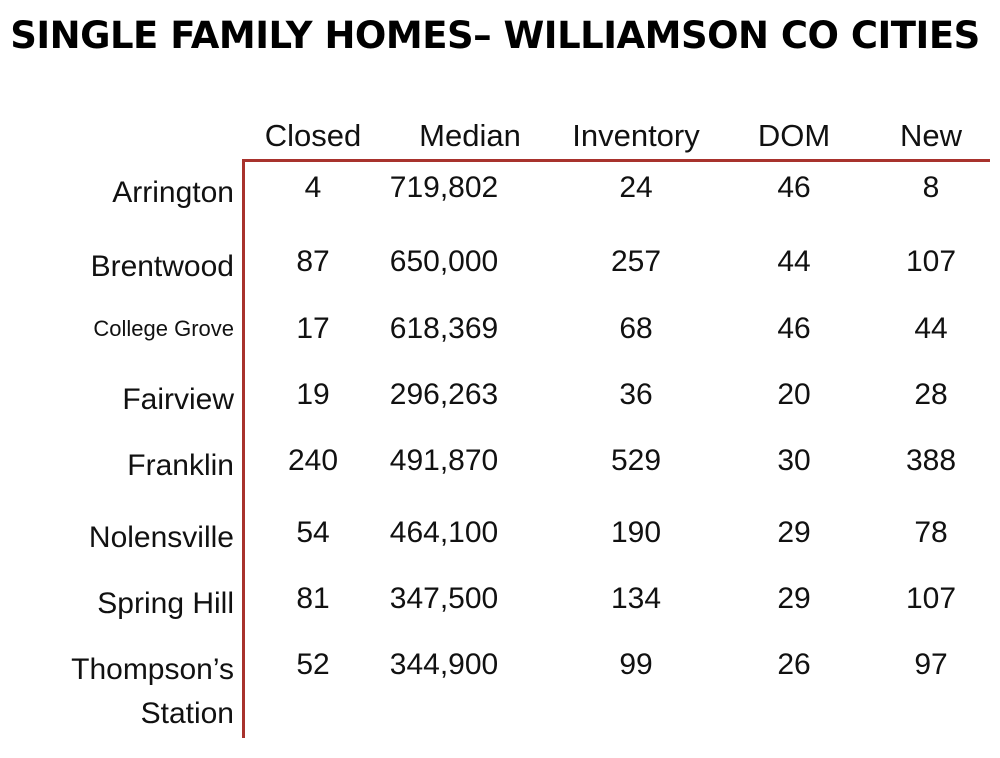 The width and height of the screenshot is (1000, 758). Describe the element at coordinates (931, 664) in the screenshot. I see `cell-new: 97` at that location.